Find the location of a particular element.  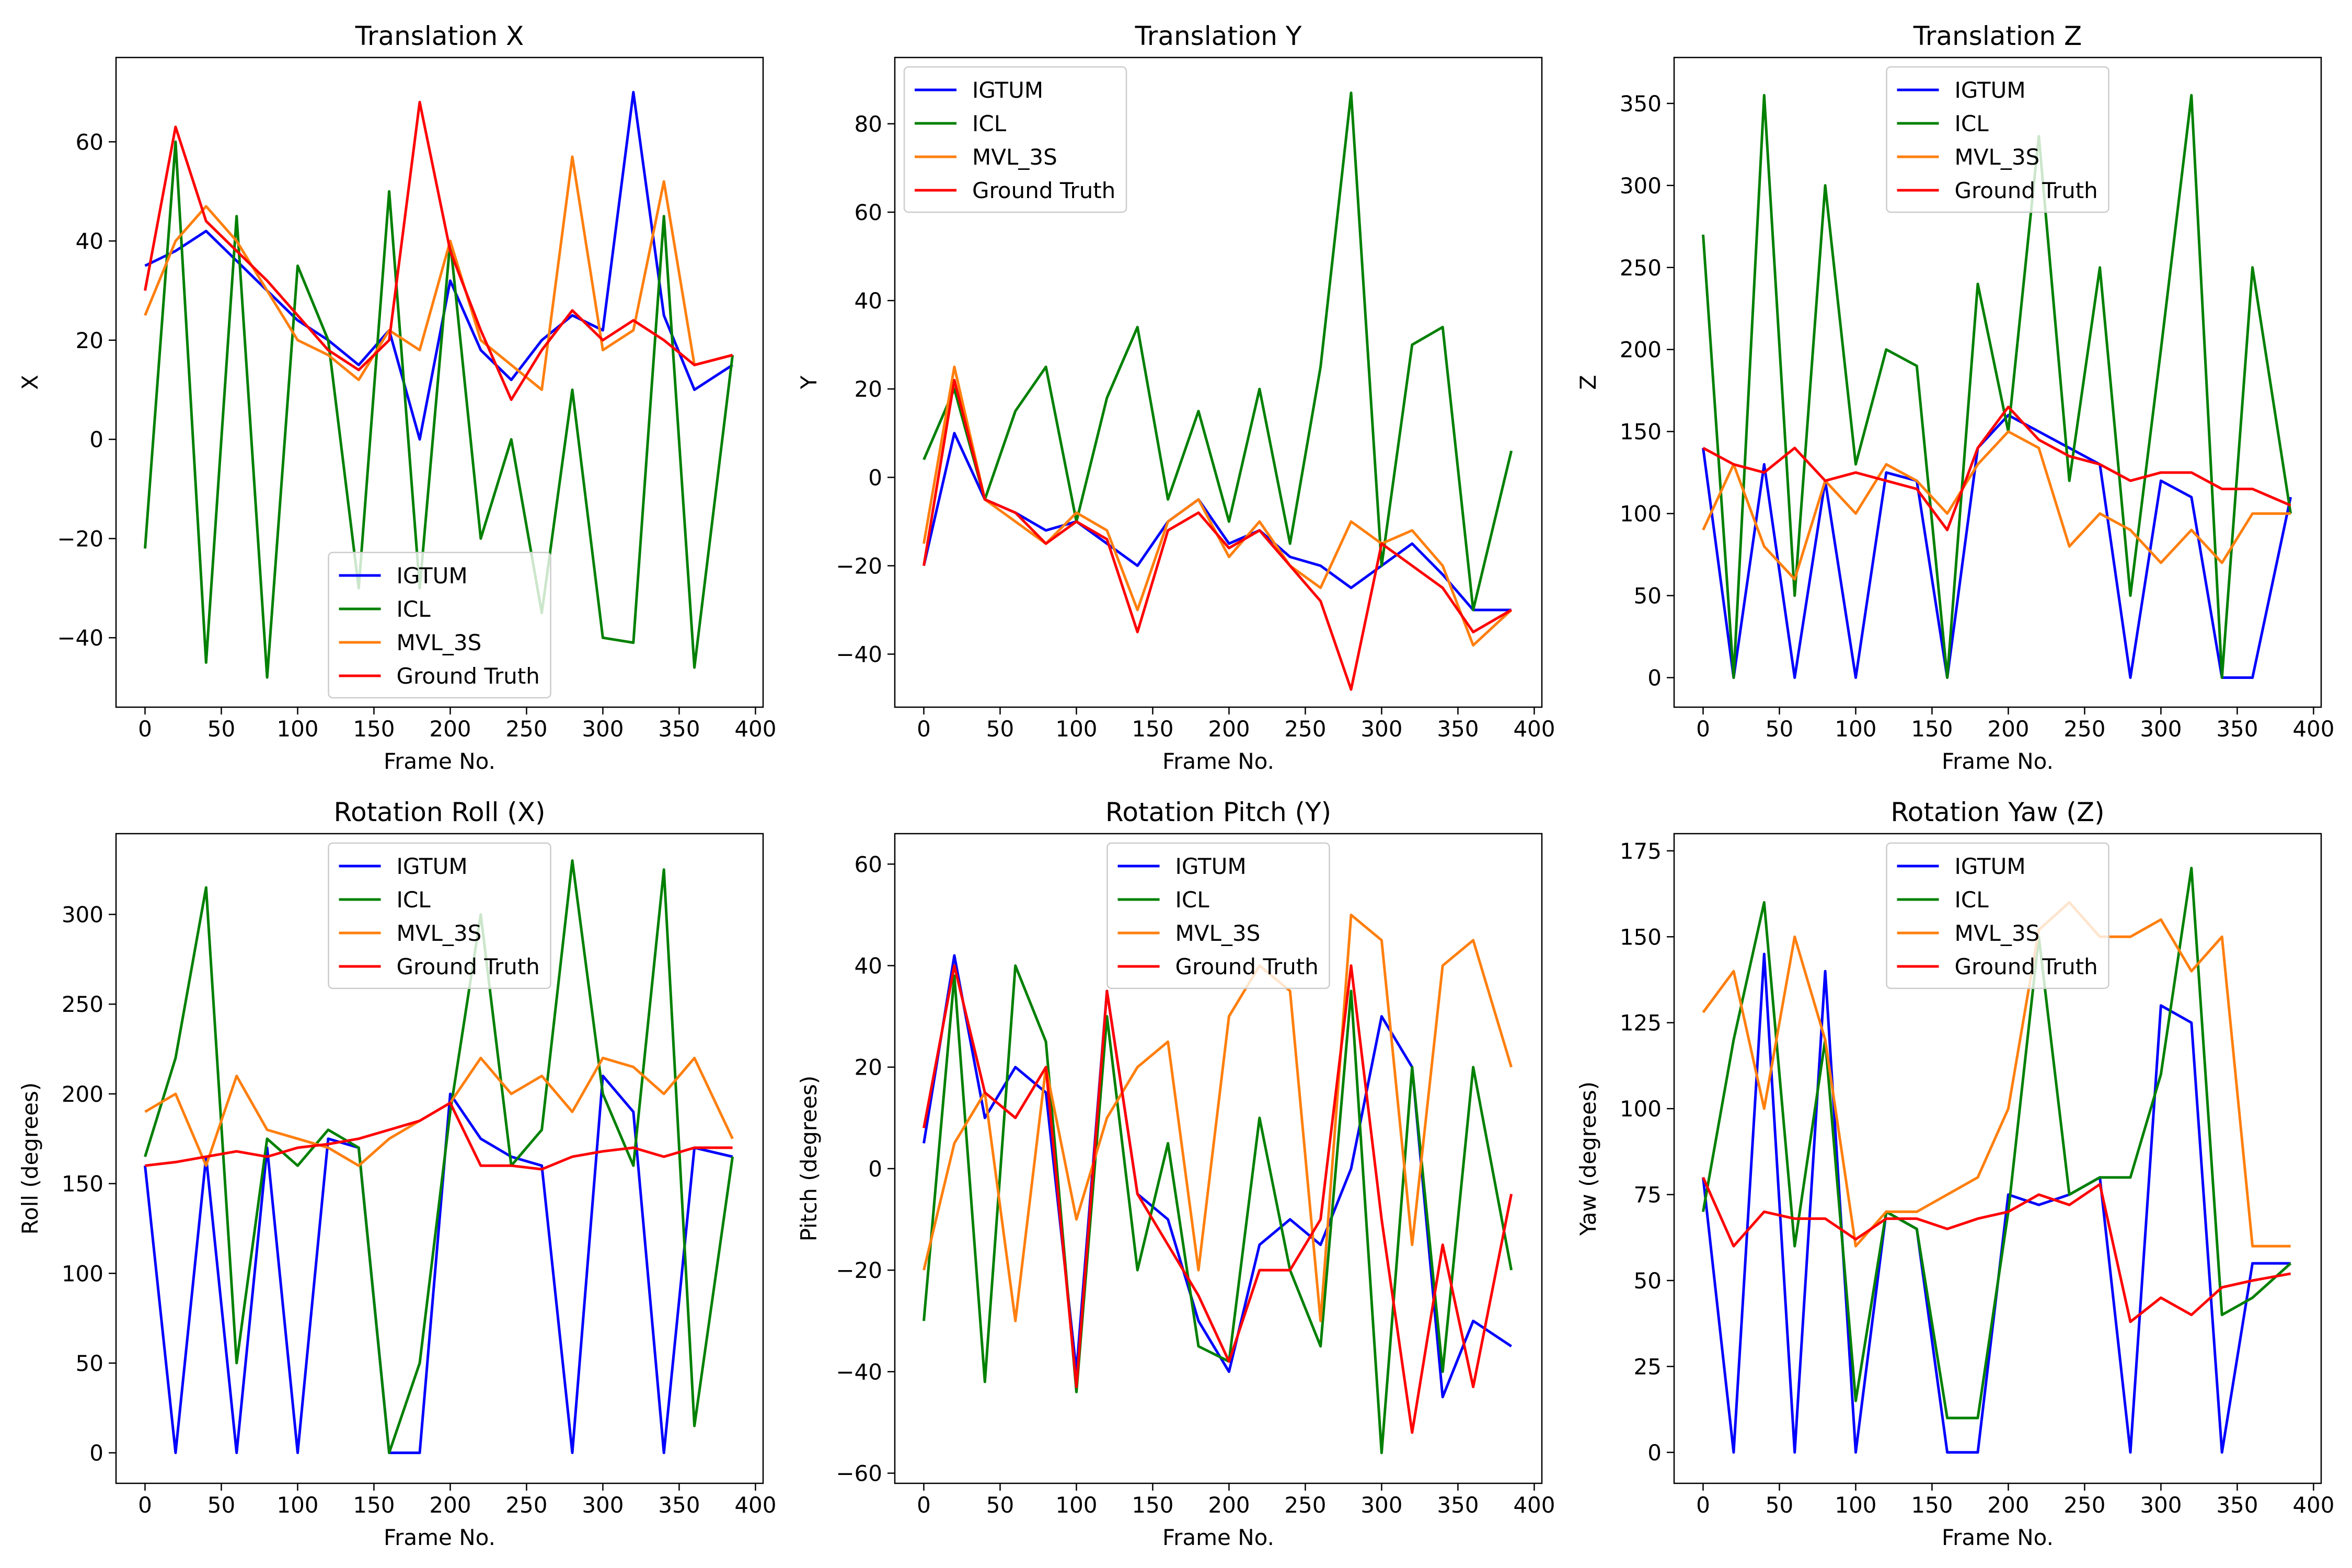

y-tick-label: 80 is located at coordinates (868, 124).